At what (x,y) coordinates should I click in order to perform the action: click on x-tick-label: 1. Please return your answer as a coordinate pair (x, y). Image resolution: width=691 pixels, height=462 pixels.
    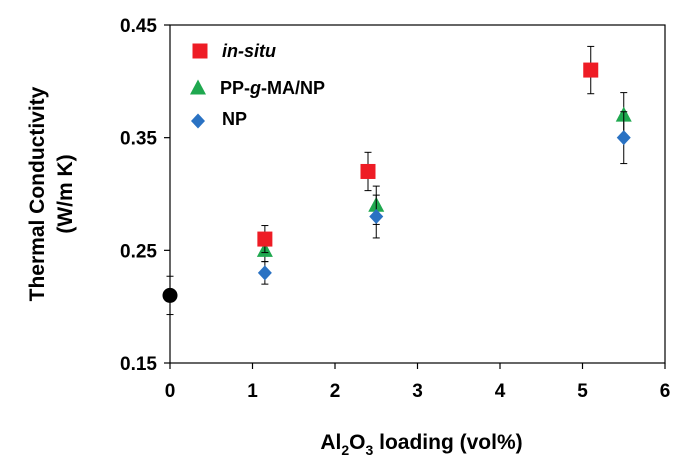
    Looking at the image, I should click on (252, 391).